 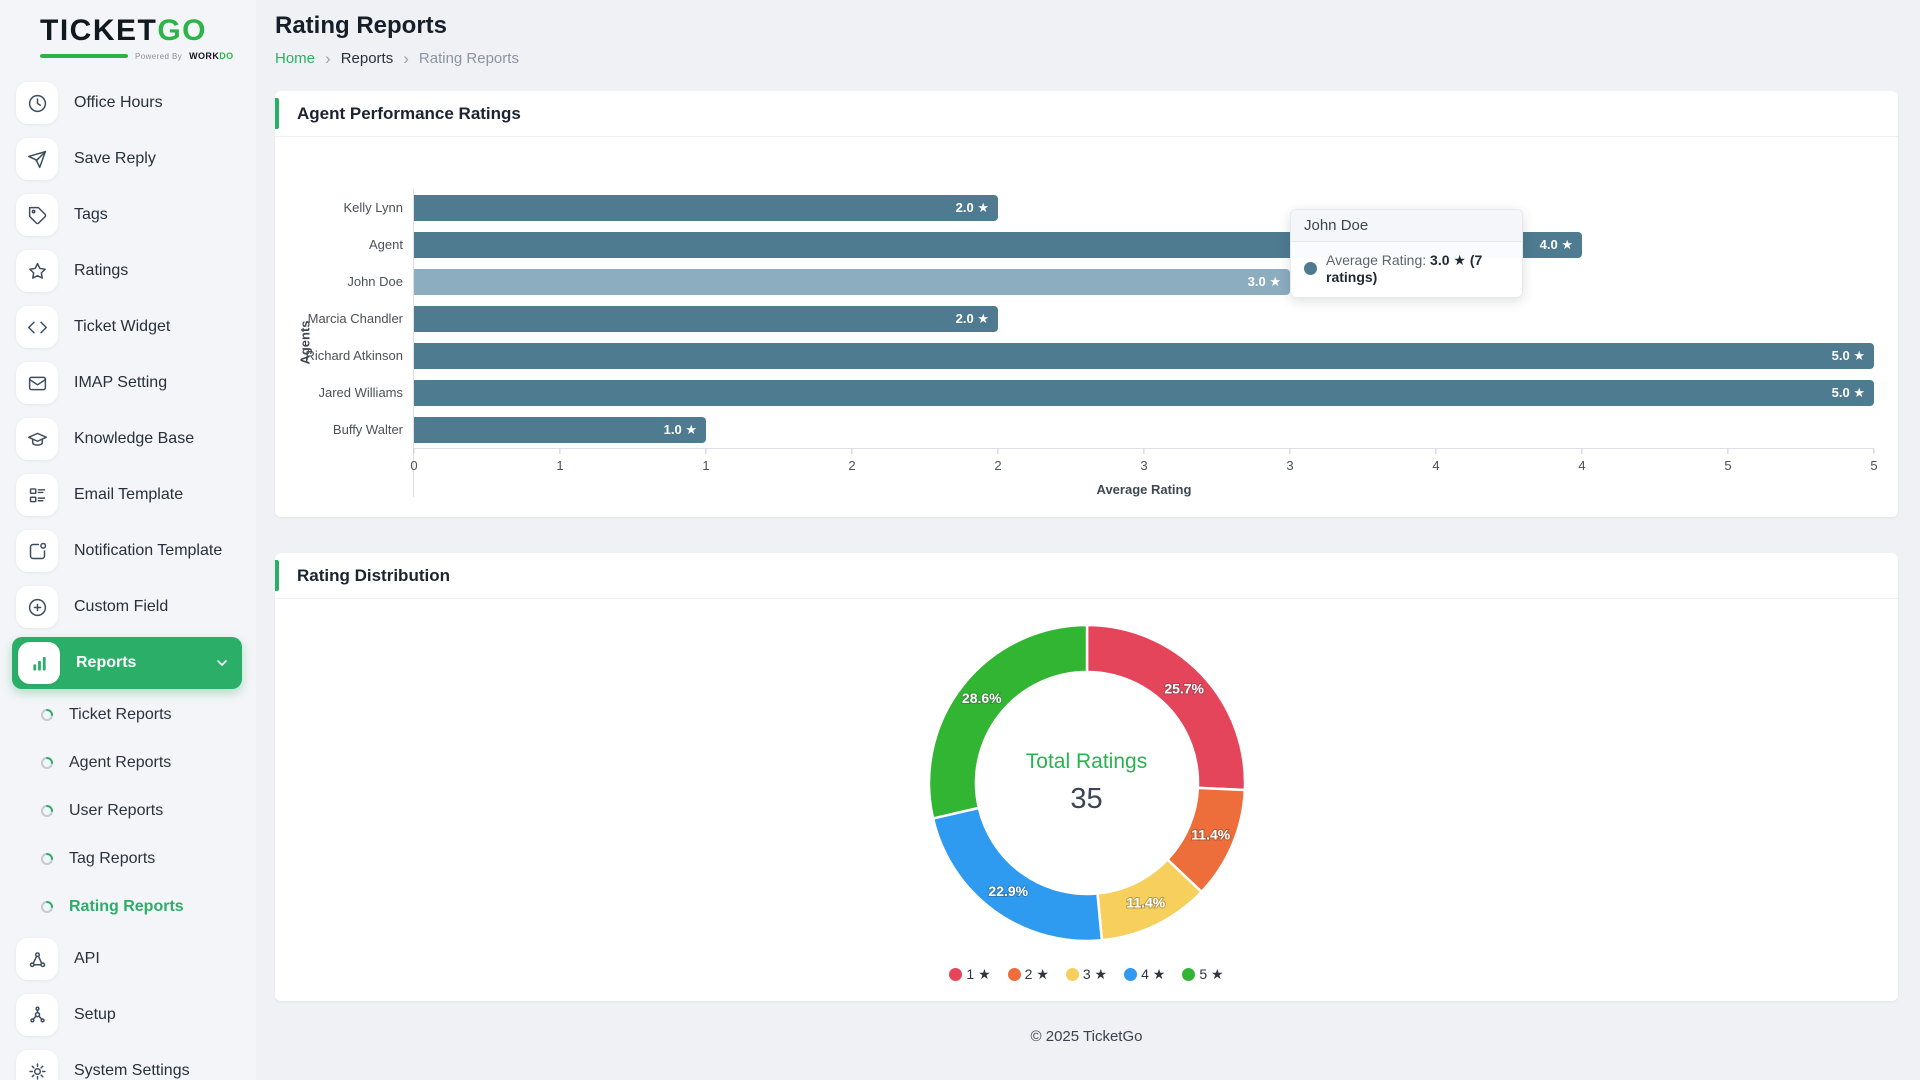 What do you see at coordinates (37, 1071) in the screenshot?
I see `gear-icon` at bounding box center [37, 1071].